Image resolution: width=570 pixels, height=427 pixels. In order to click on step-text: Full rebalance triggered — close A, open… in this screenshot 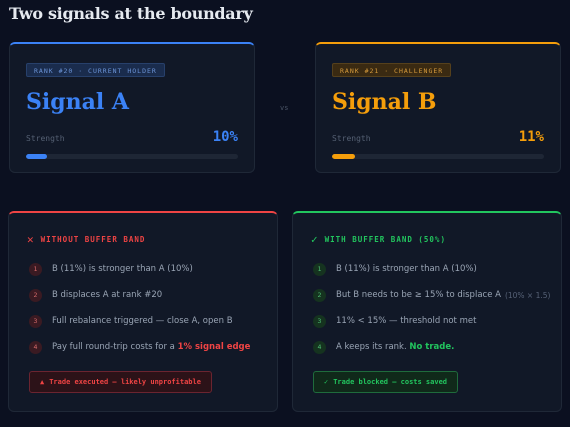, I will do `click(142, 321)`.